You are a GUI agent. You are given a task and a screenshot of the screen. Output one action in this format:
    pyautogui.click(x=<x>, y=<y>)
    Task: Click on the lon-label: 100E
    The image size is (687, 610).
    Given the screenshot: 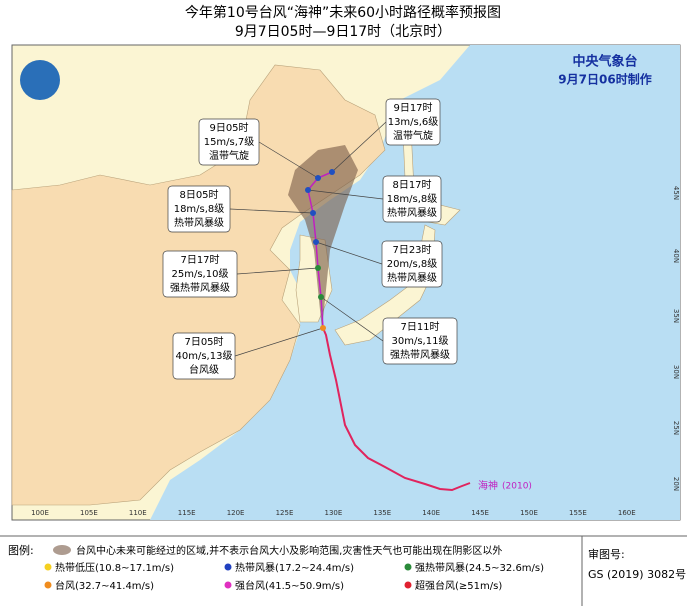 What is the action you would take?
    pyautogui.click(x=40, y=513)
    